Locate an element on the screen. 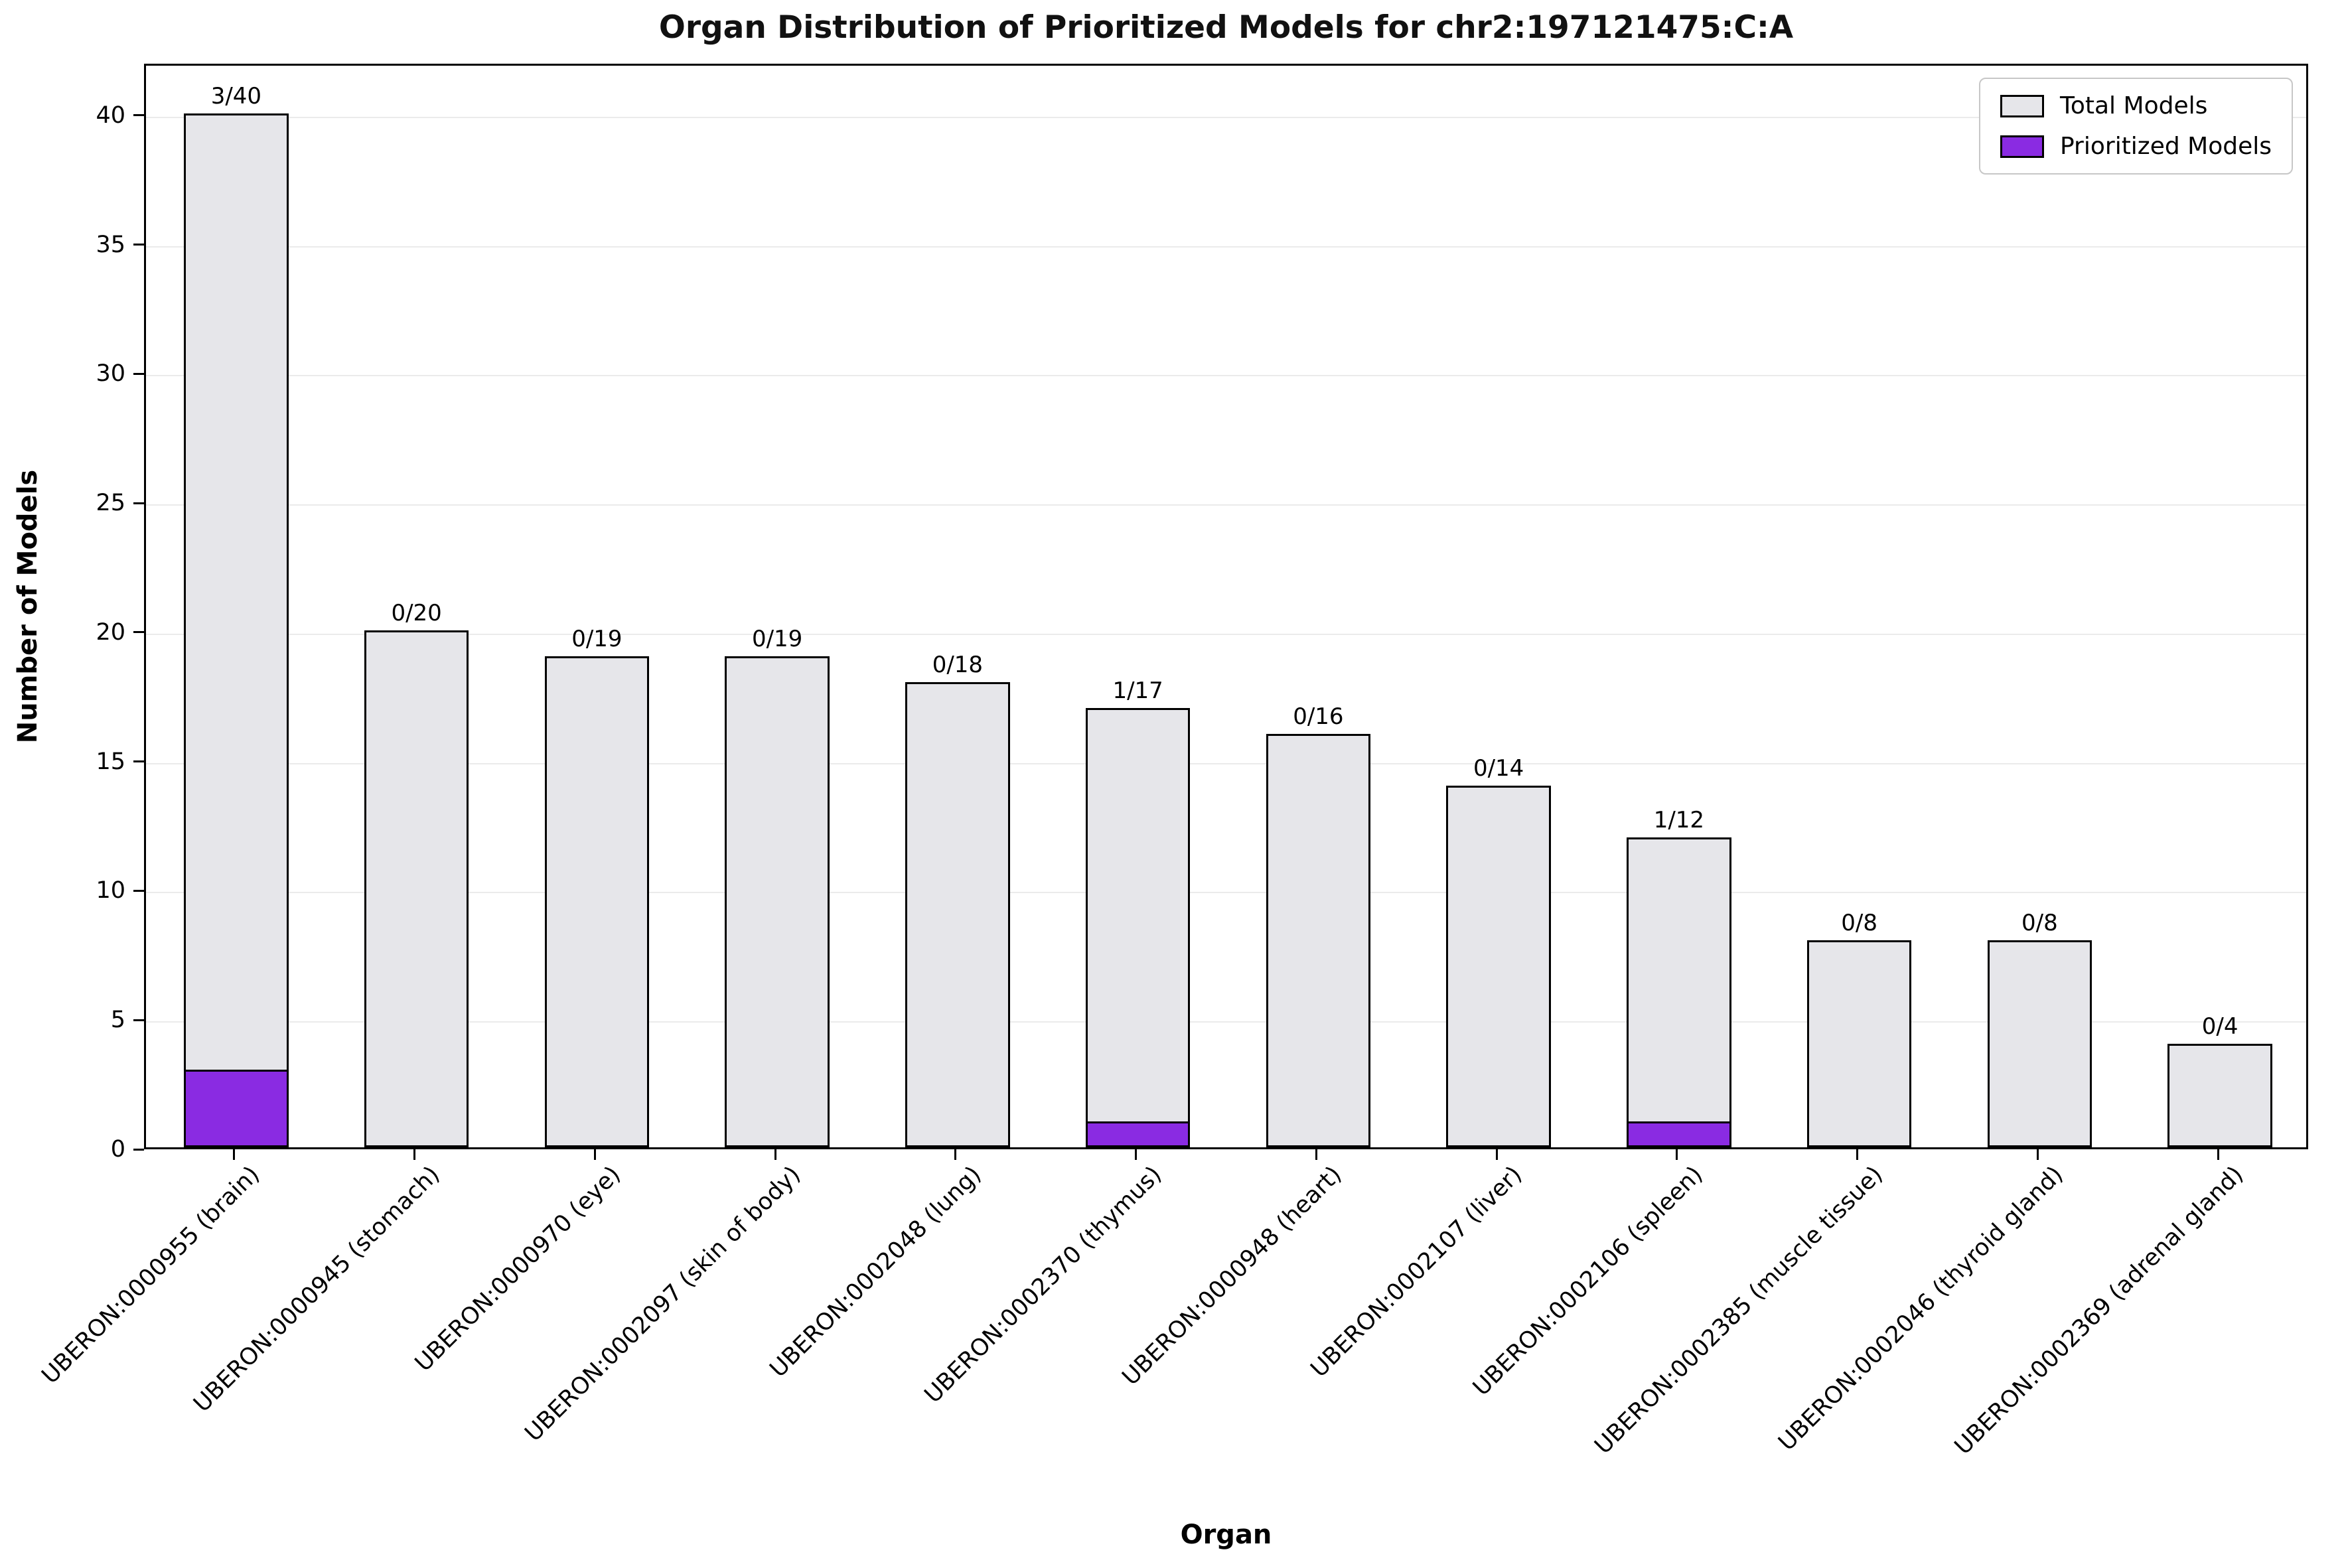  bar-value-label: 0/20 is located at coordinates (416, 612).